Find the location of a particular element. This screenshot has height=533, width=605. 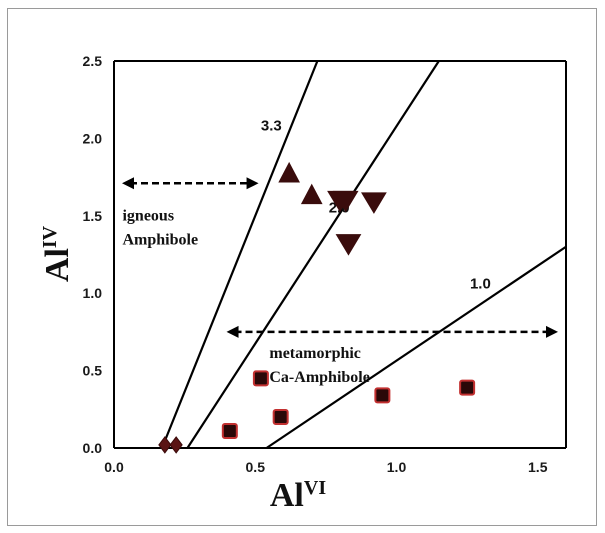

reference-line-label: 1.0 is located at coordinates (480, 284).